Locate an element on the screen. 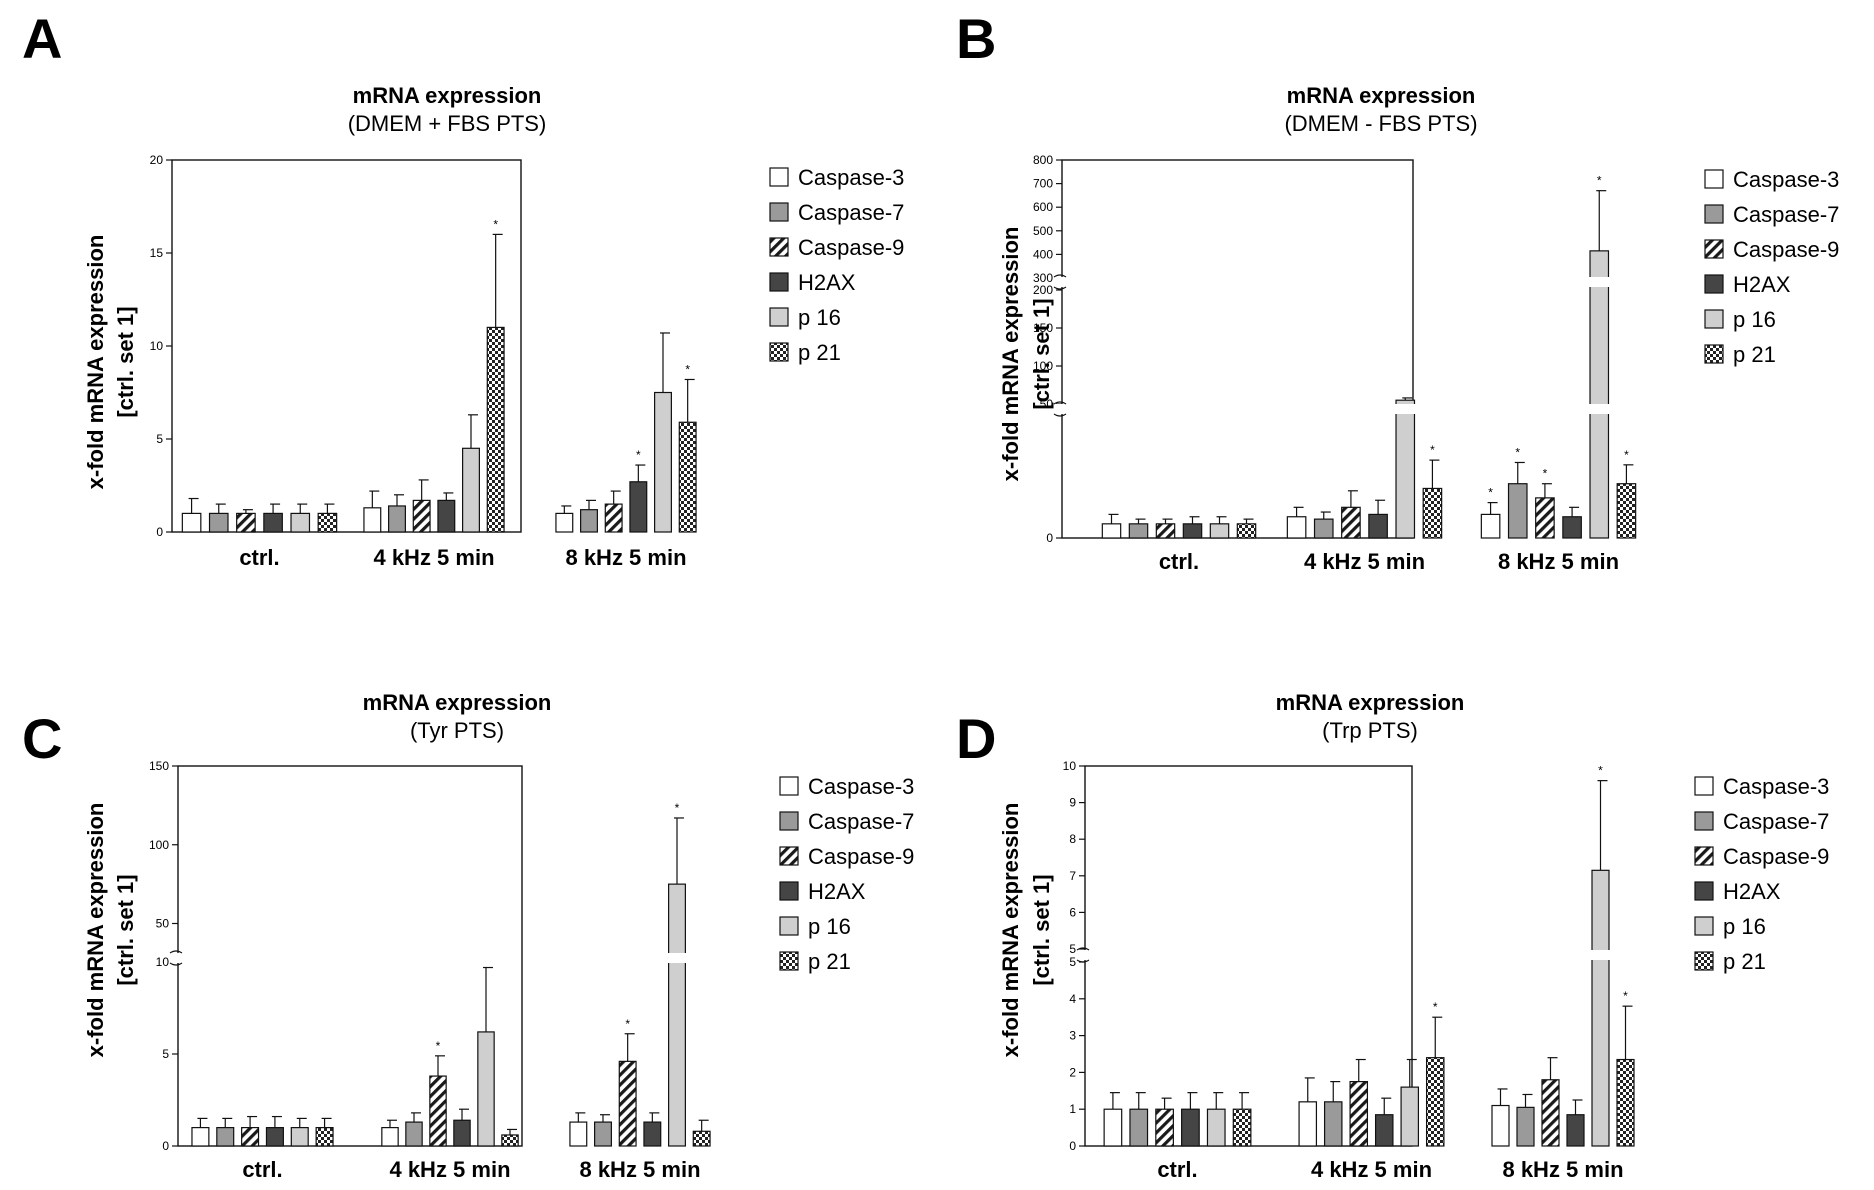 This screenshot has height=1190, width=1874. y-tick-label: 700 is located at coordinates (1043, 184).